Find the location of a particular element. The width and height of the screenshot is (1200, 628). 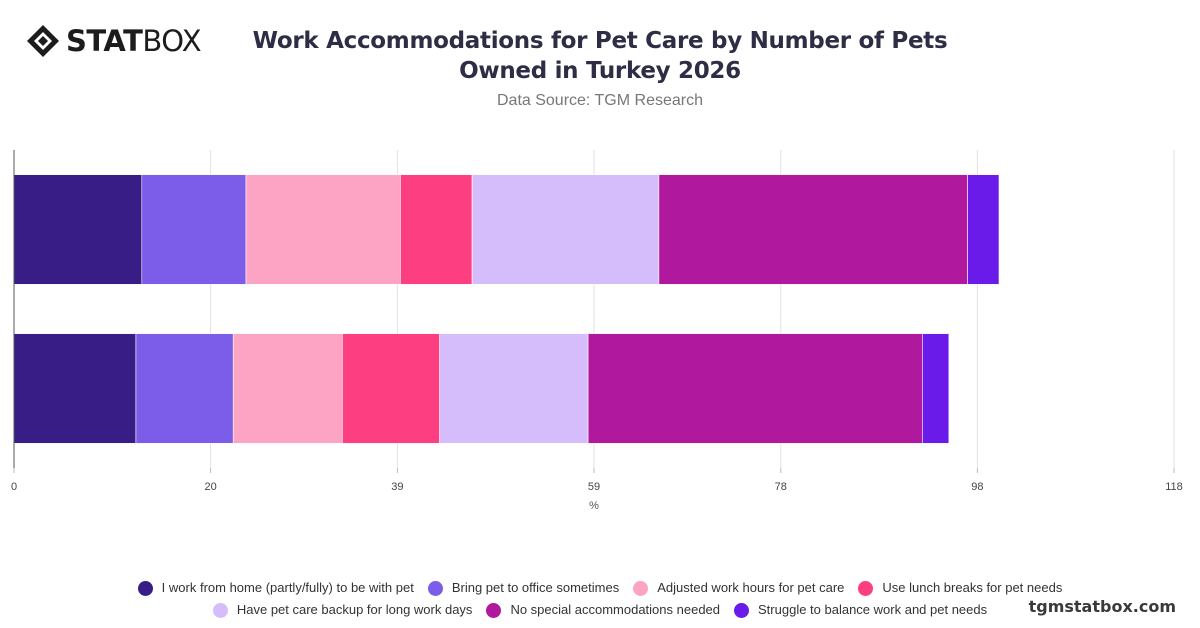

legend-item: Use lunch breaks for pet needs is located at coordinates (960, 588).